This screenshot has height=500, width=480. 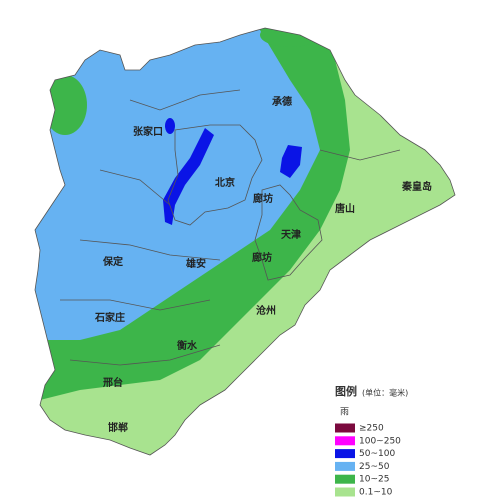 What do you see at coordinates (345, 208) in the screenshot?
I see `city-label: 唐山` at bounding box center [345, 208].